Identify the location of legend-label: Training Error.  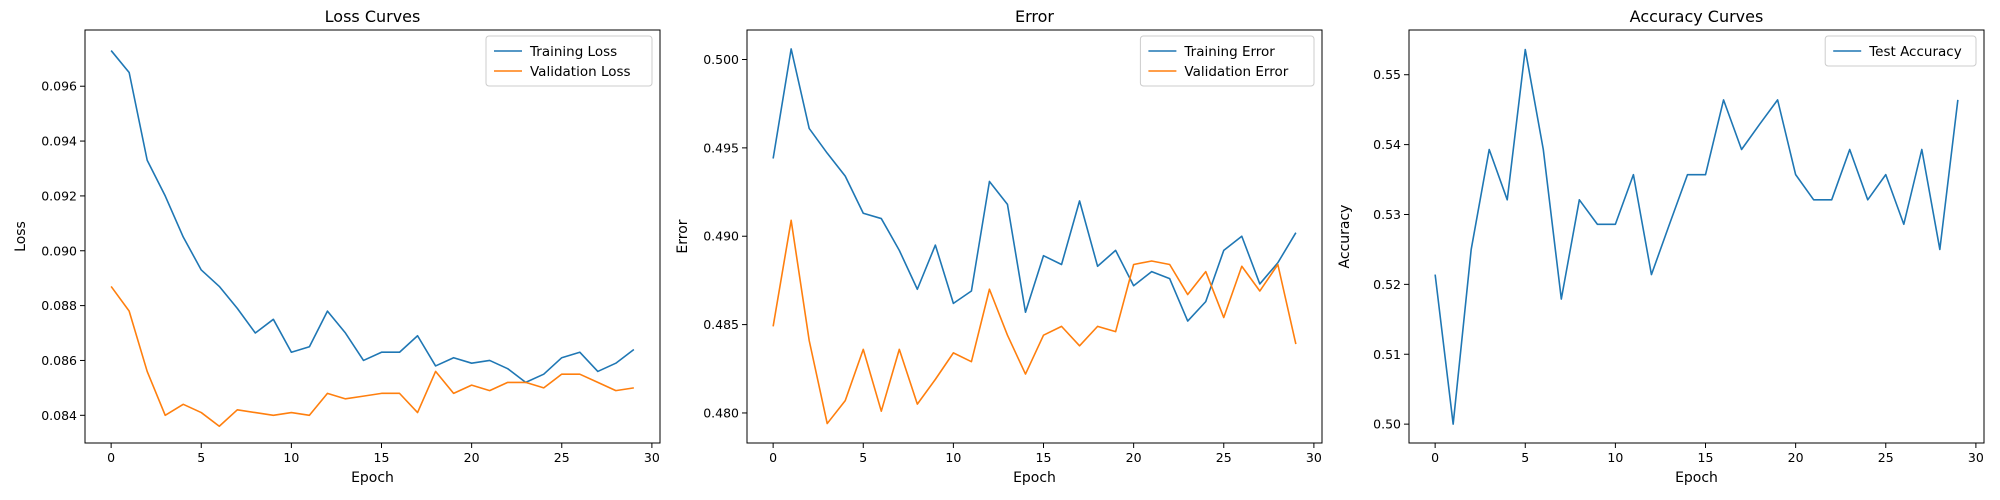
(1229, 52).